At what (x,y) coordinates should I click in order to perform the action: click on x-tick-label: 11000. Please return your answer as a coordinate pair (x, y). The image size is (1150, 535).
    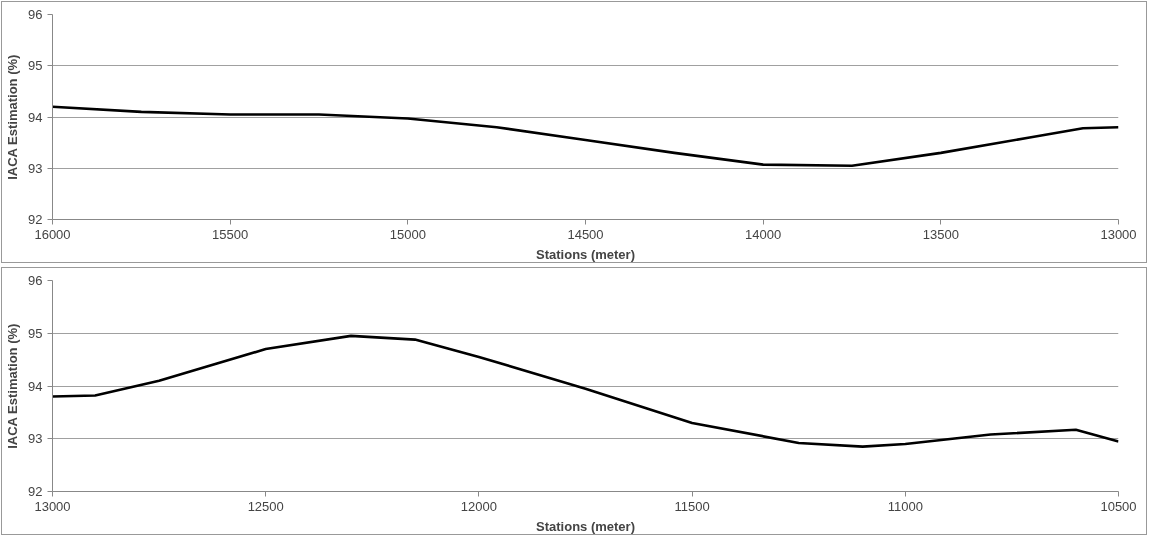
    Looking at the image, I should click on (905, 506).